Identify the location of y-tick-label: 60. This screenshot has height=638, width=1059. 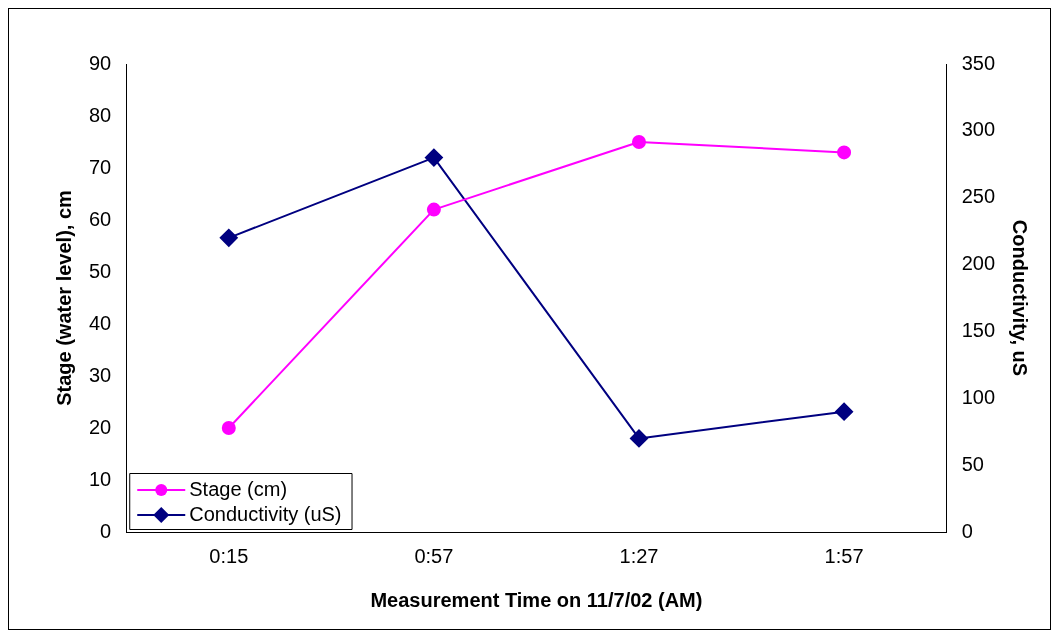
(100, 218).